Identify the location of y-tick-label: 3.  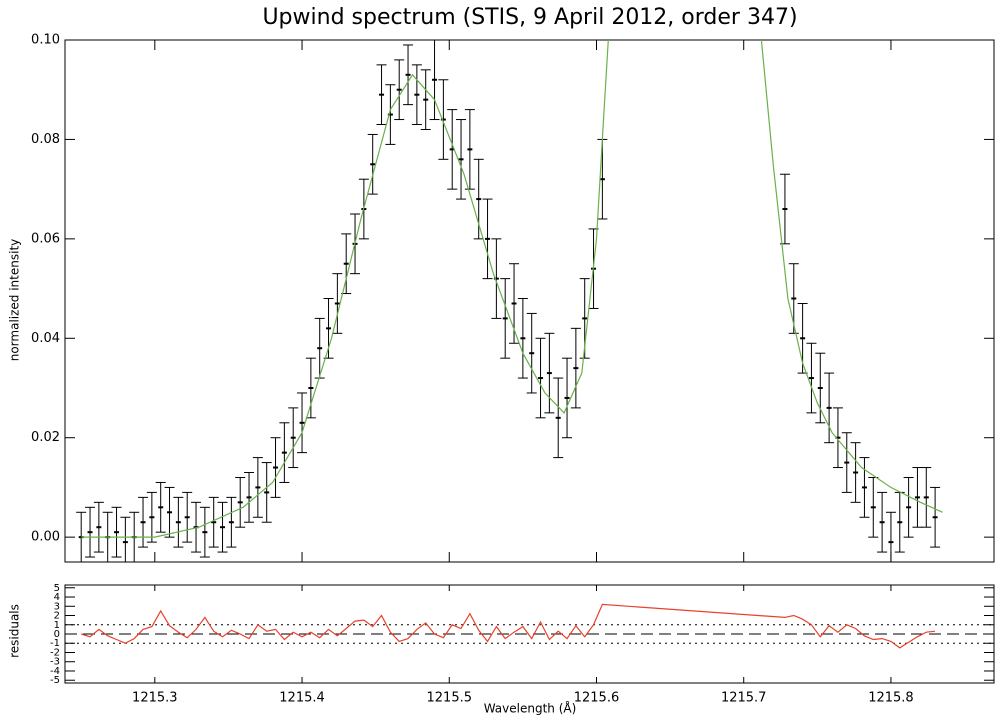
(57, 606).